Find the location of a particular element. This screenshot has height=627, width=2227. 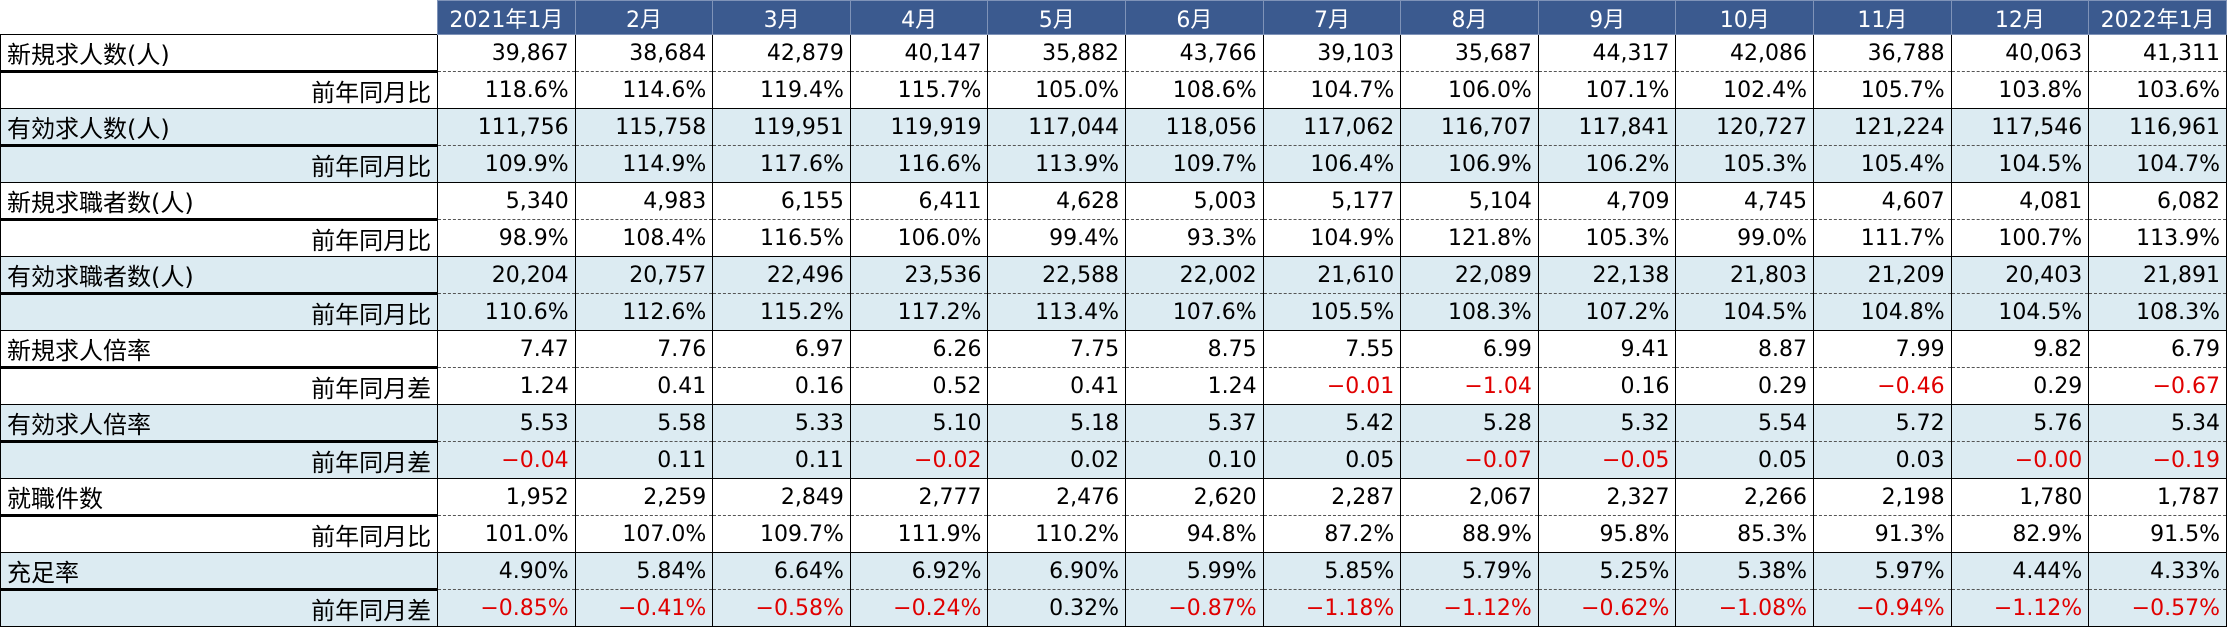

header-corner is located at coordinates (219, 17).